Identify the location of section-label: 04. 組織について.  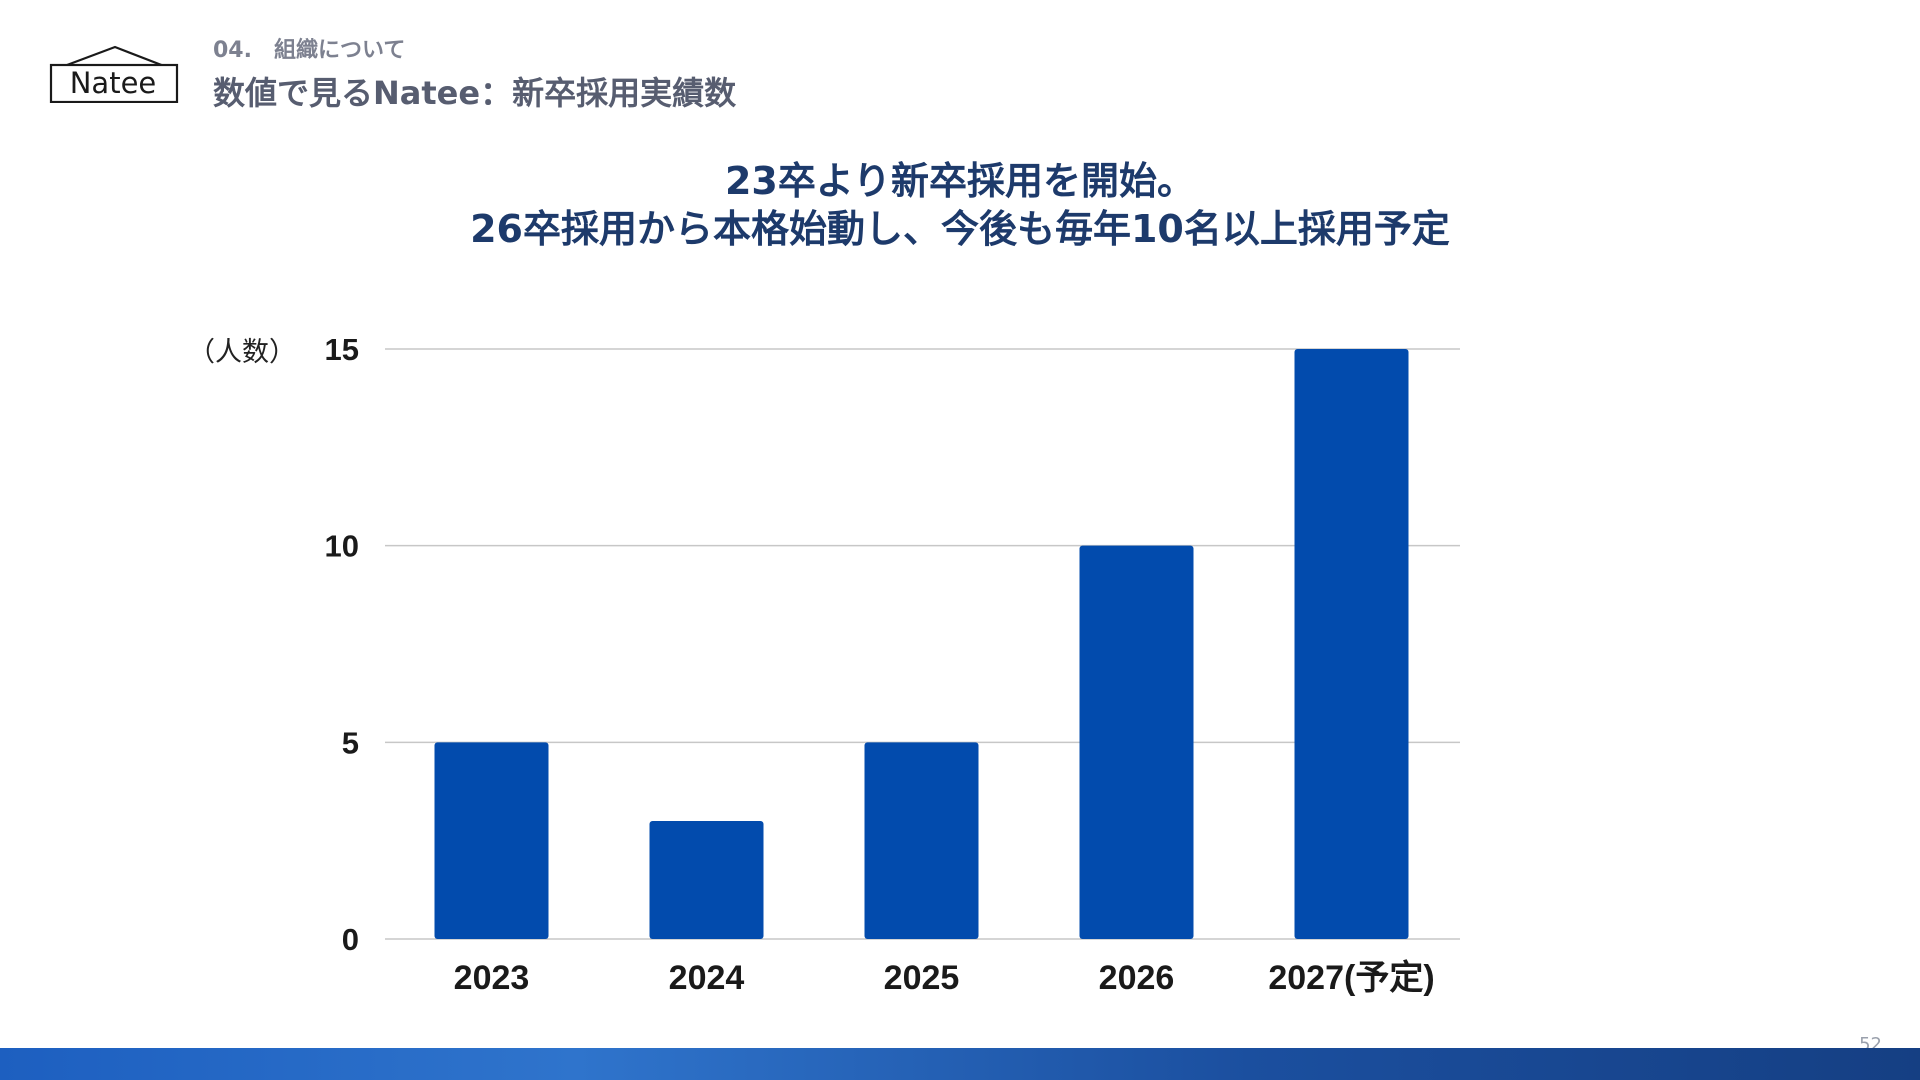
(309, 48).